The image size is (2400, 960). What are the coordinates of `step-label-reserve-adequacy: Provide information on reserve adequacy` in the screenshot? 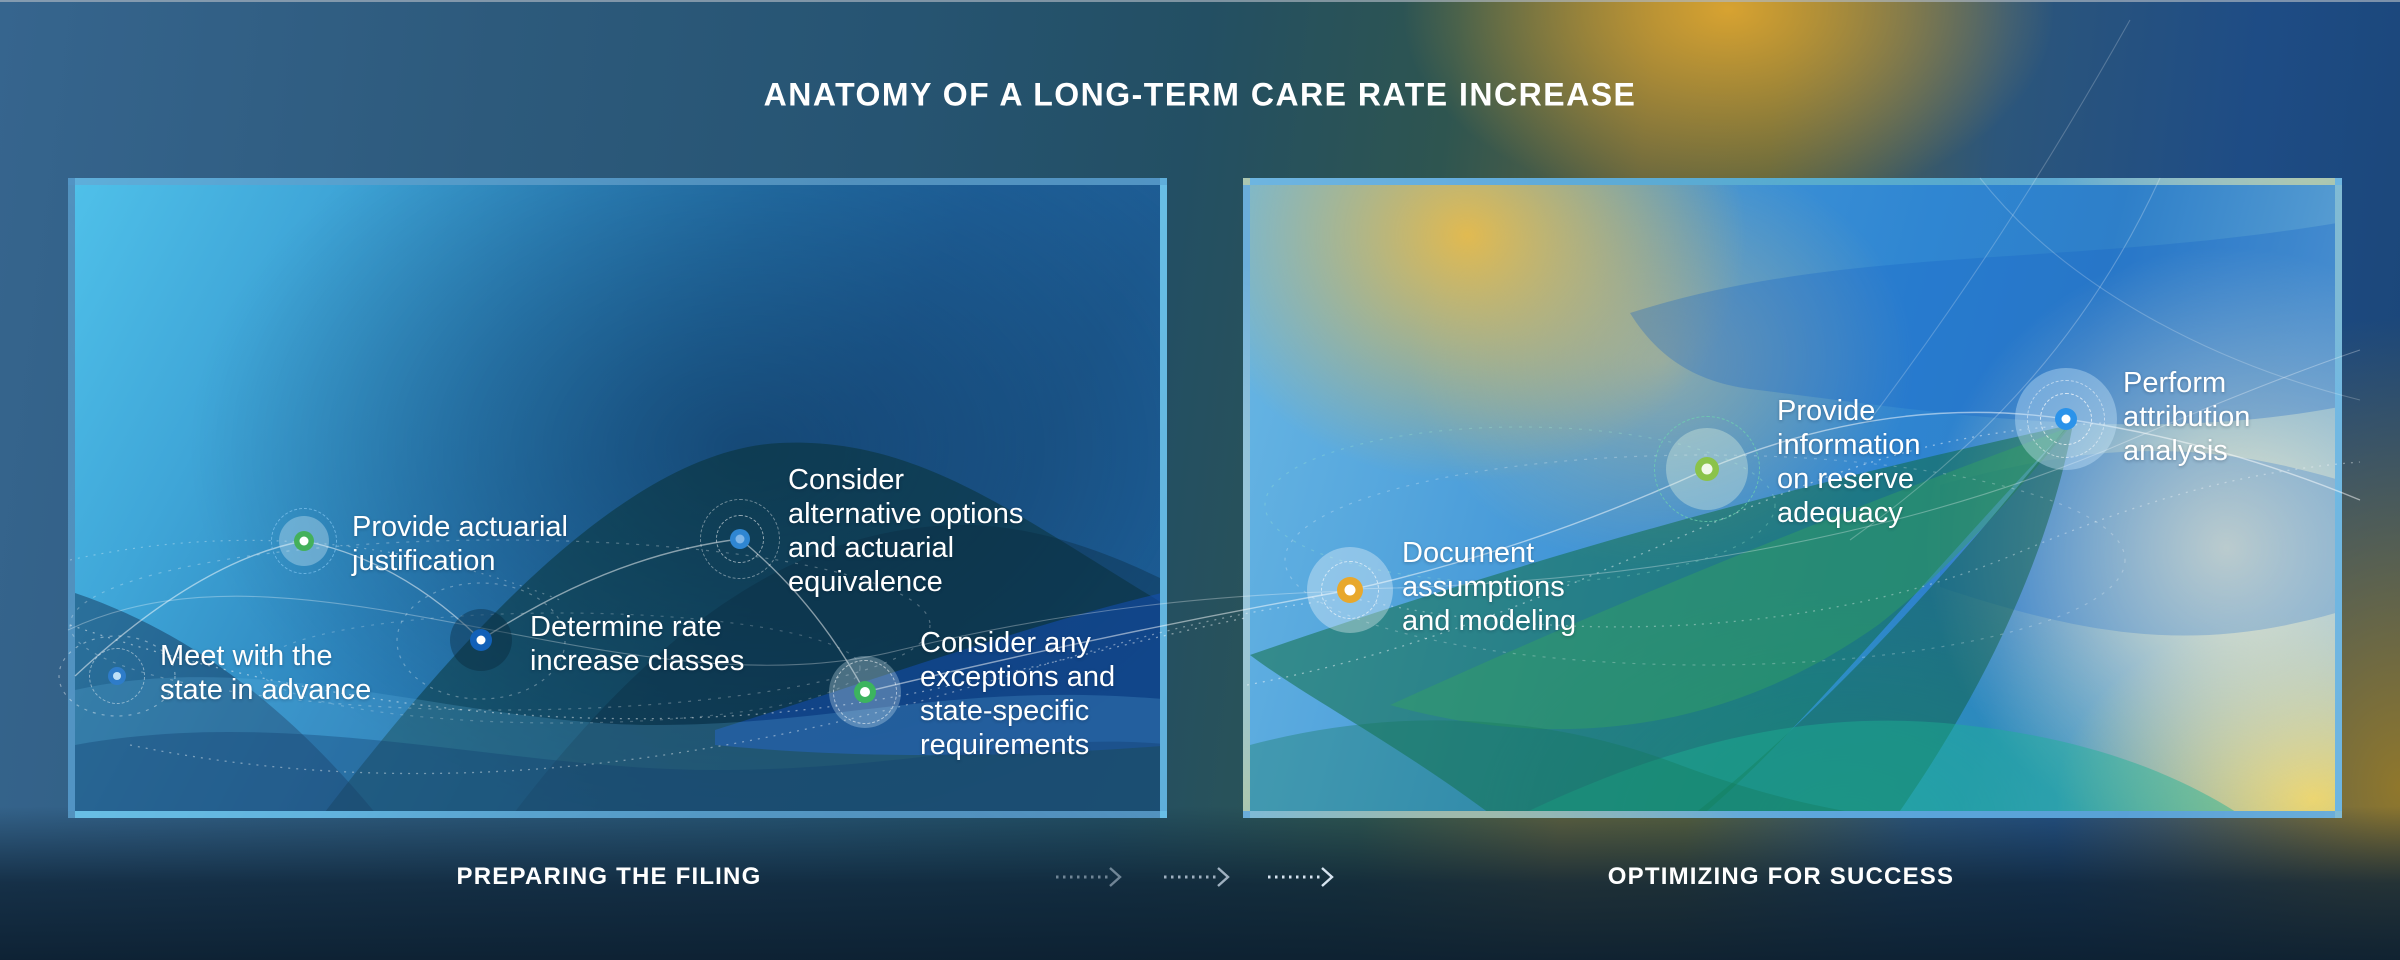 It's located at (1849, 462).